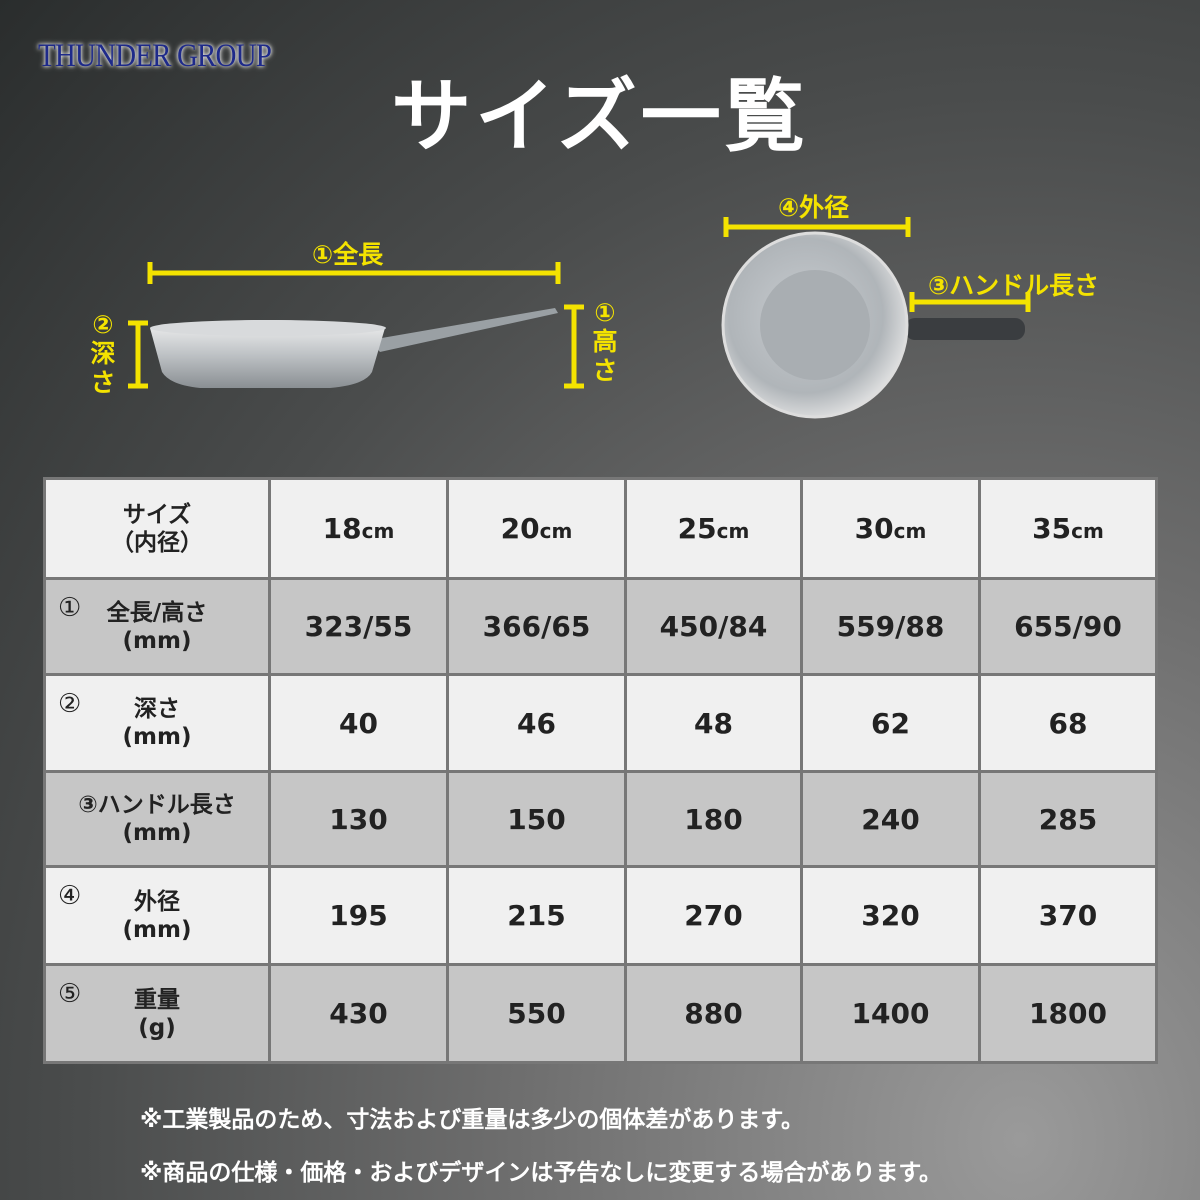 The image size is (1200, 1200). What do you see at coordinates (358, 819) in the screenshot?
I see `table-cell: 130` at bounding box center [358, 819].